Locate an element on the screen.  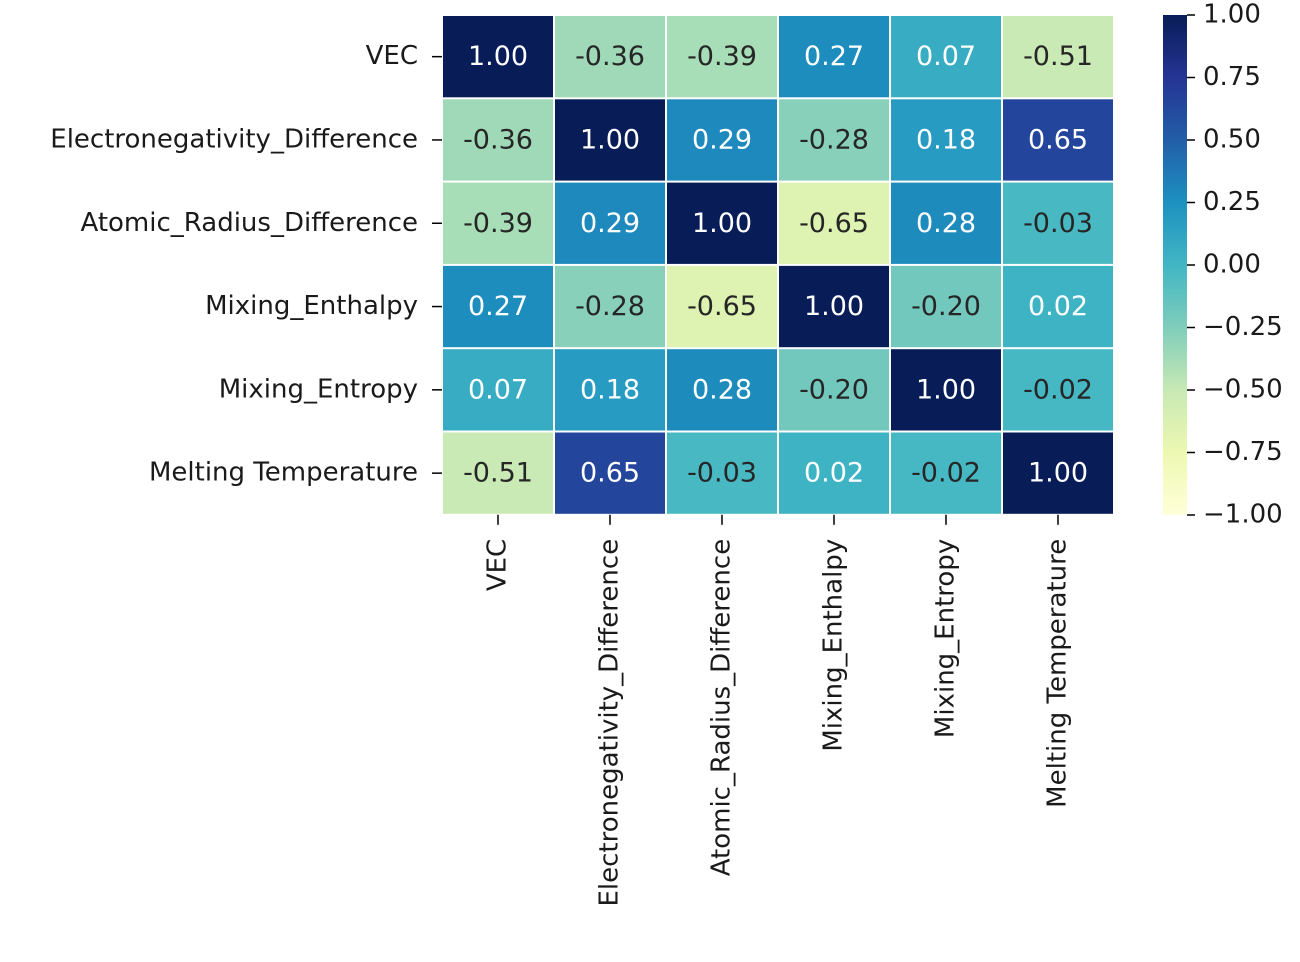
colorbar-tick-label: 0.75 is located at coordinates (1232, 77).